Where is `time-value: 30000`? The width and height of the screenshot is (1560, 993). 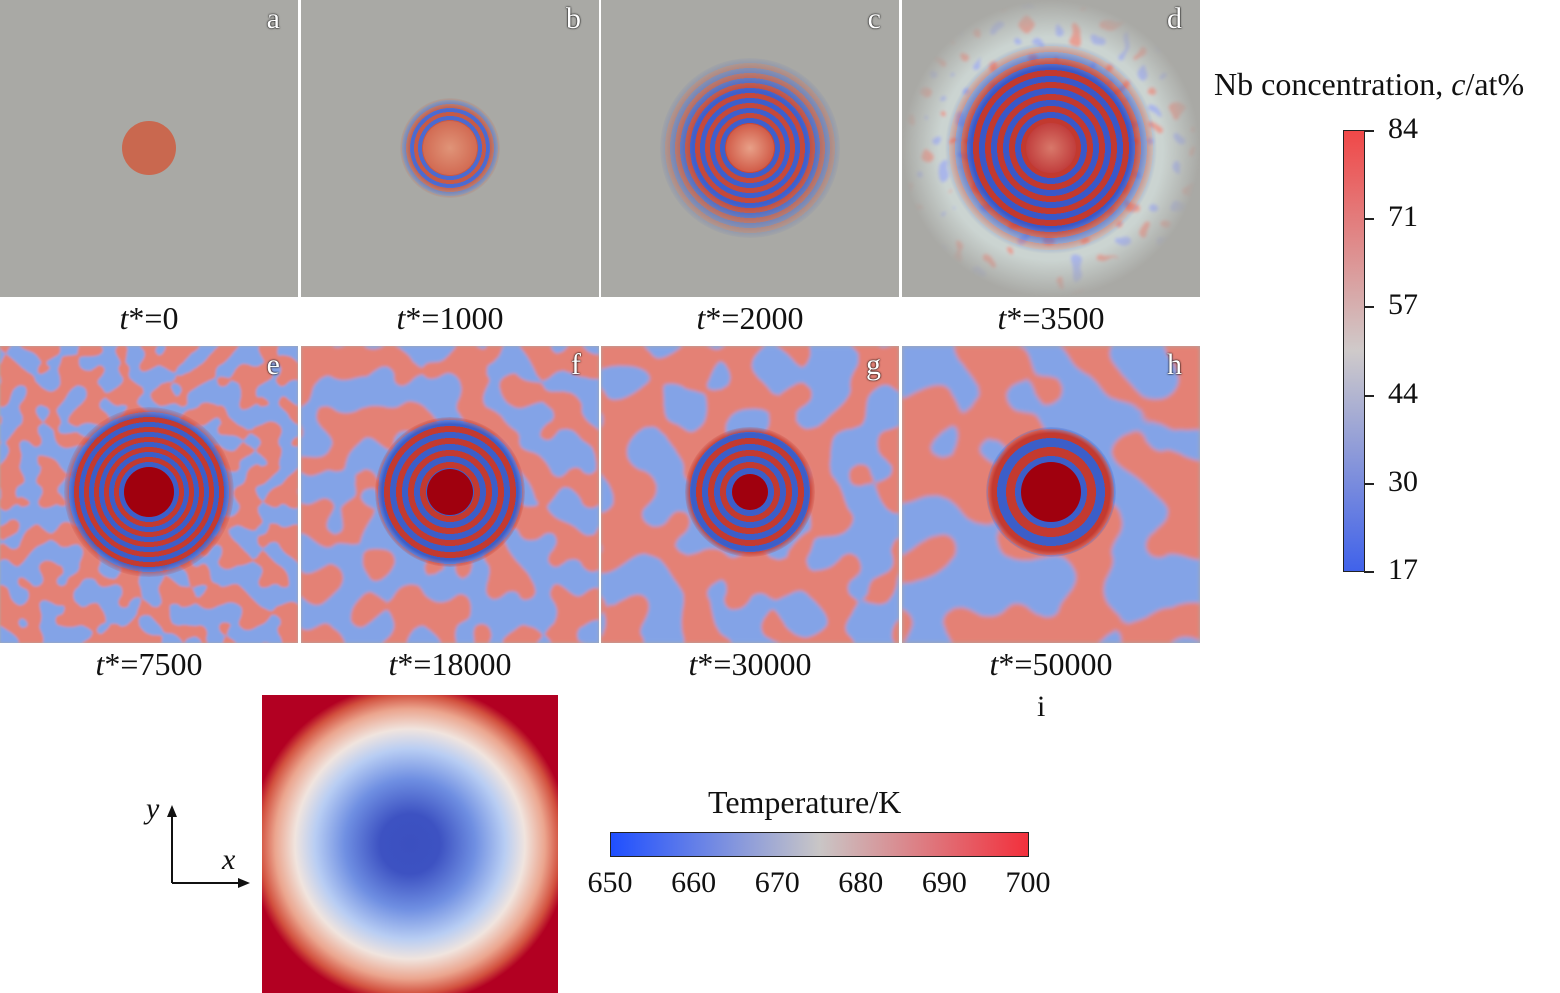
time-value: 30000 is located at coordinates (771, 664).